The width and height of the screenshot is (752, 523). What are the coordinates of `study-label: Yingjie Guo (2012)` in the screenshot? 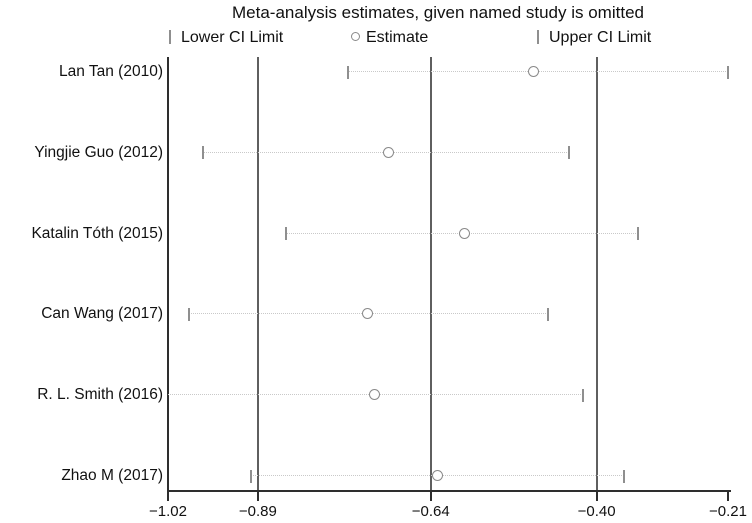 It's located at (98, 152).